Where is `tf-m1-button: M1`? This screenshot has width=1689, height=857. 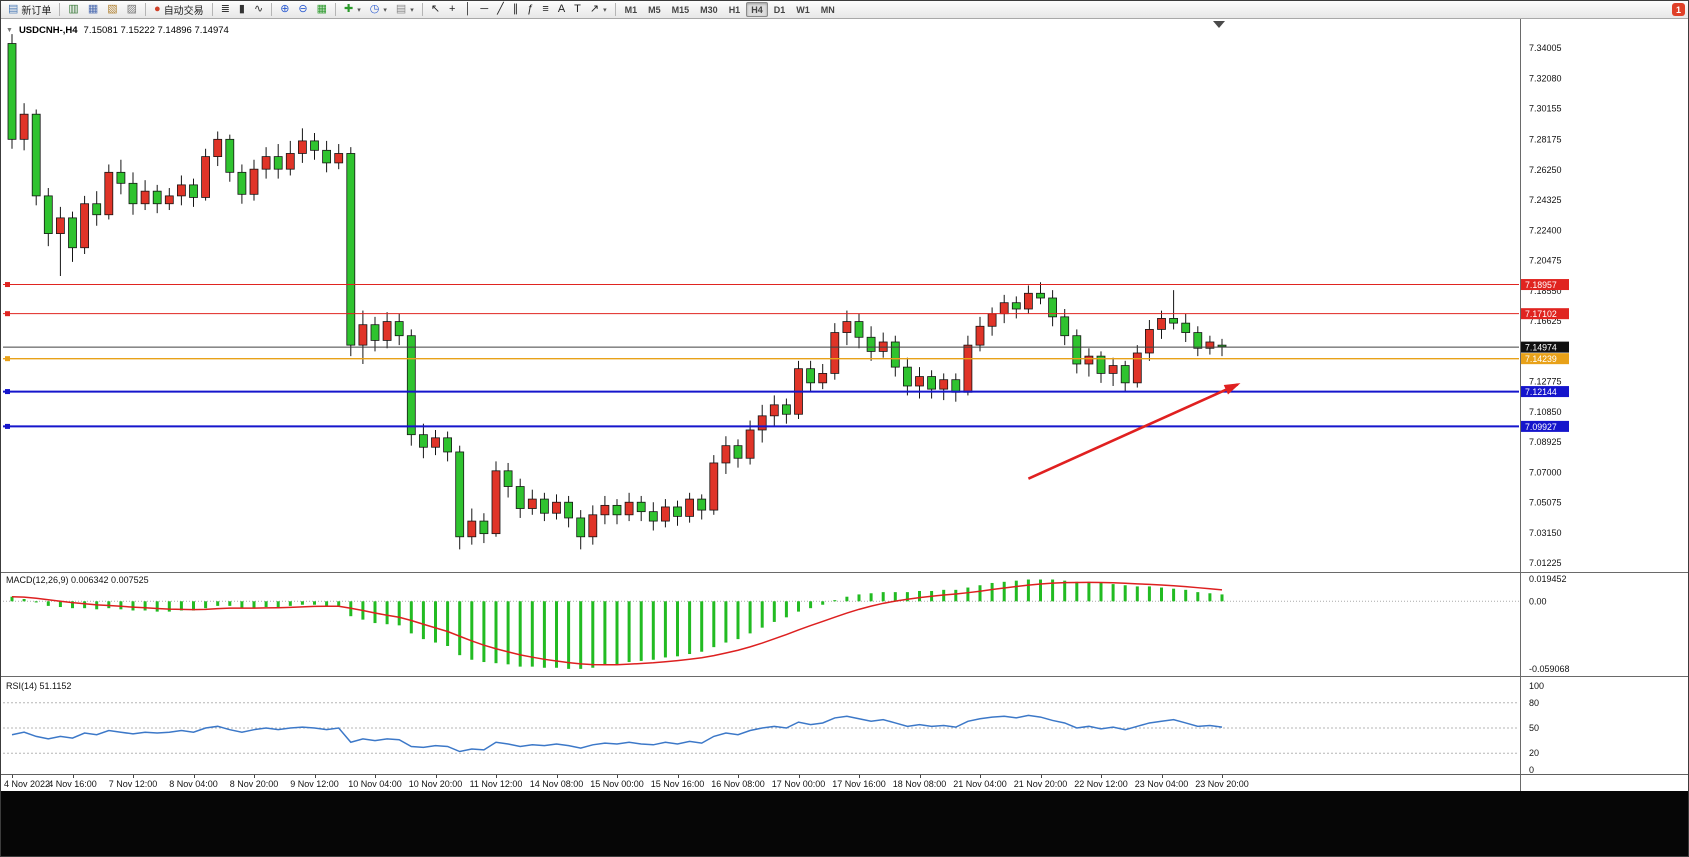
tf-m1-button: M1 is located at coordinates (631, 9).